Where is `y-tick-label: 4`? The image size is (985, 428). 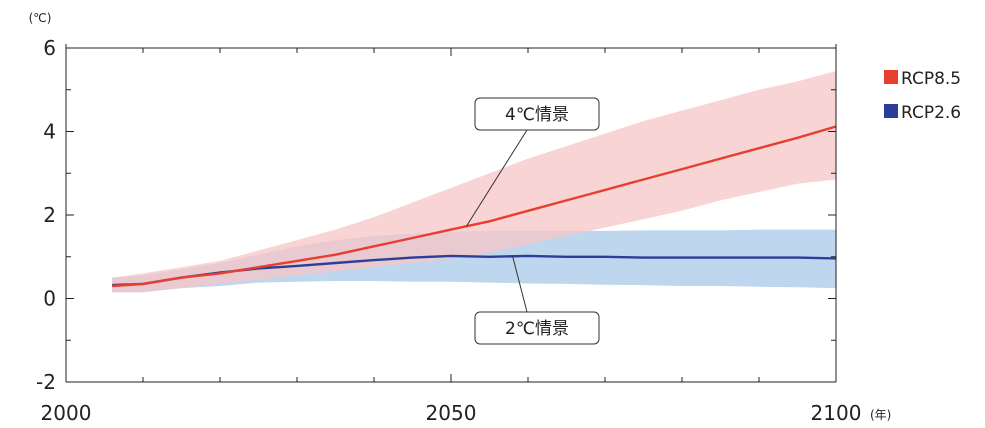 y-tick-label: 4 is located at coordinates (49, 132).